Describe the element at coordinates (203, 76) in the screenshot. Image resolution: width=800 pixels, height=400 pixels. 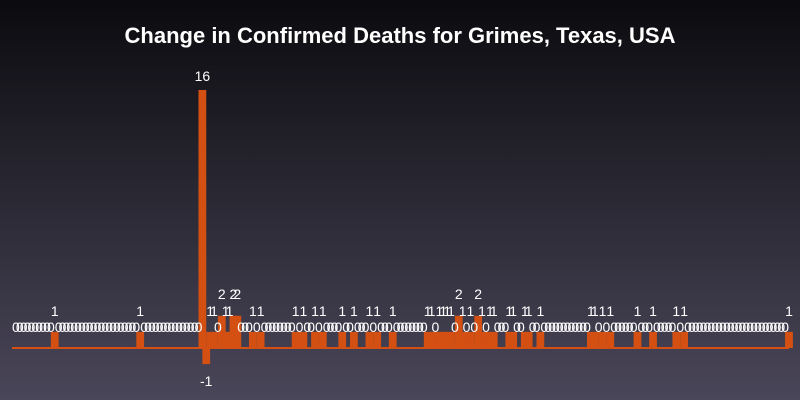
I see `data-label: 16` at that location.